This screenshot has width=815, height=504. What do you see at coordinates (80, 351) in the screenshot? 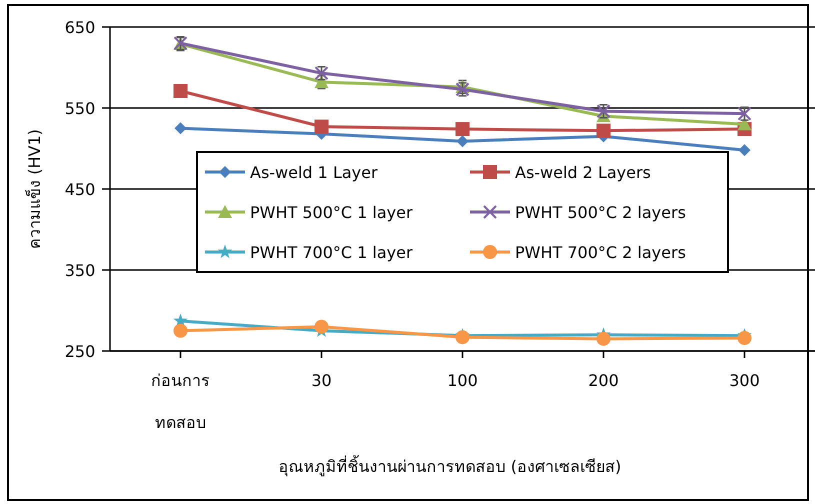
I see `y-tick-label: 250` at bounding box center [80, 351].